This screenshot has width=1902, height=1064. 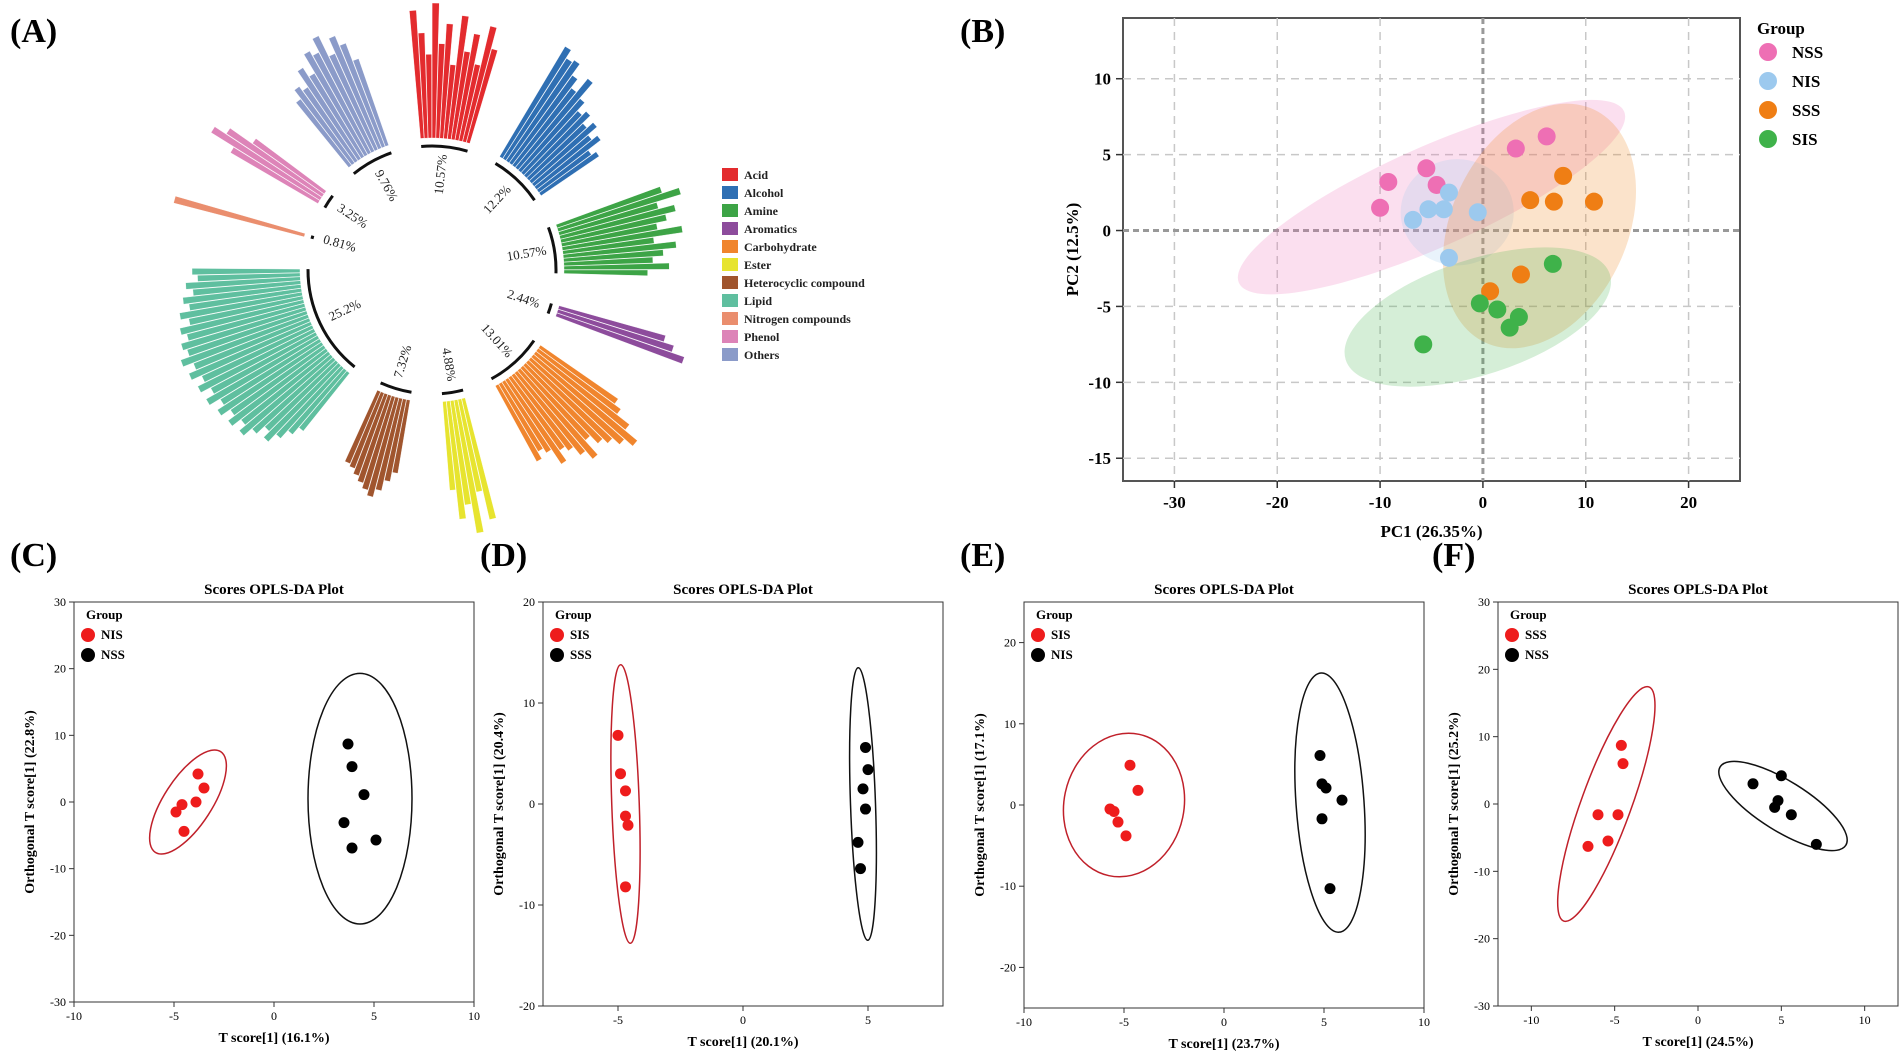 I want to click on percent-label-lipid: 25.2%, so click(x=344, y=310).